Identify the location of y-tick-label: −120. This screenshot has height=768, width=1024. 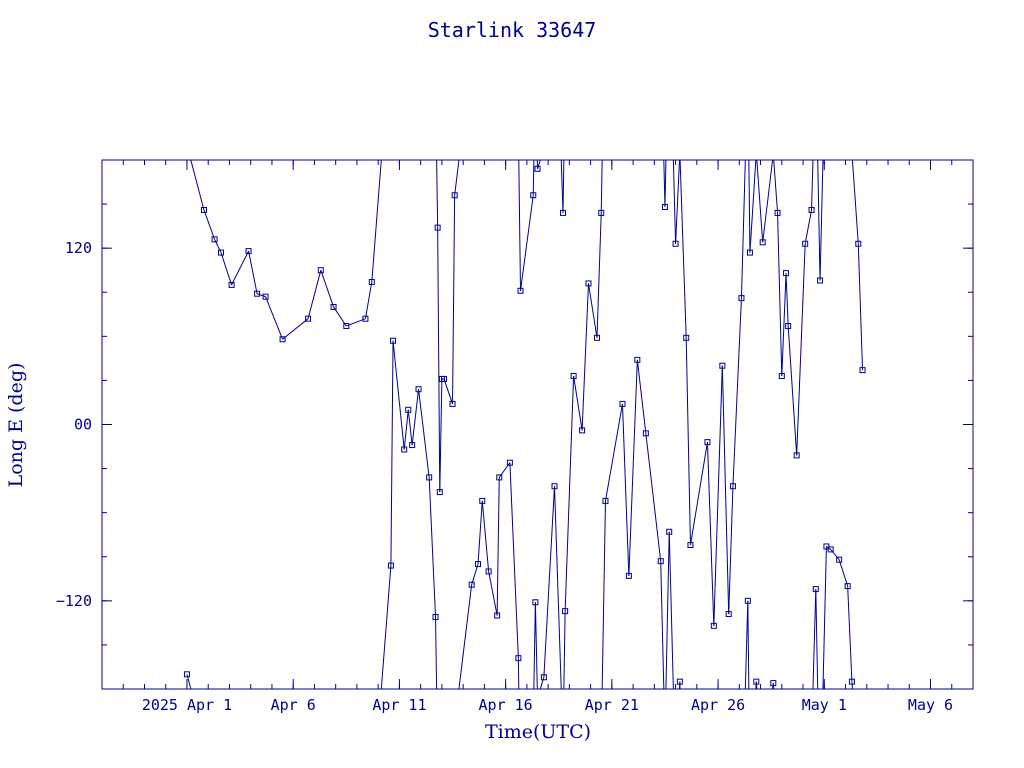
(74, 601).